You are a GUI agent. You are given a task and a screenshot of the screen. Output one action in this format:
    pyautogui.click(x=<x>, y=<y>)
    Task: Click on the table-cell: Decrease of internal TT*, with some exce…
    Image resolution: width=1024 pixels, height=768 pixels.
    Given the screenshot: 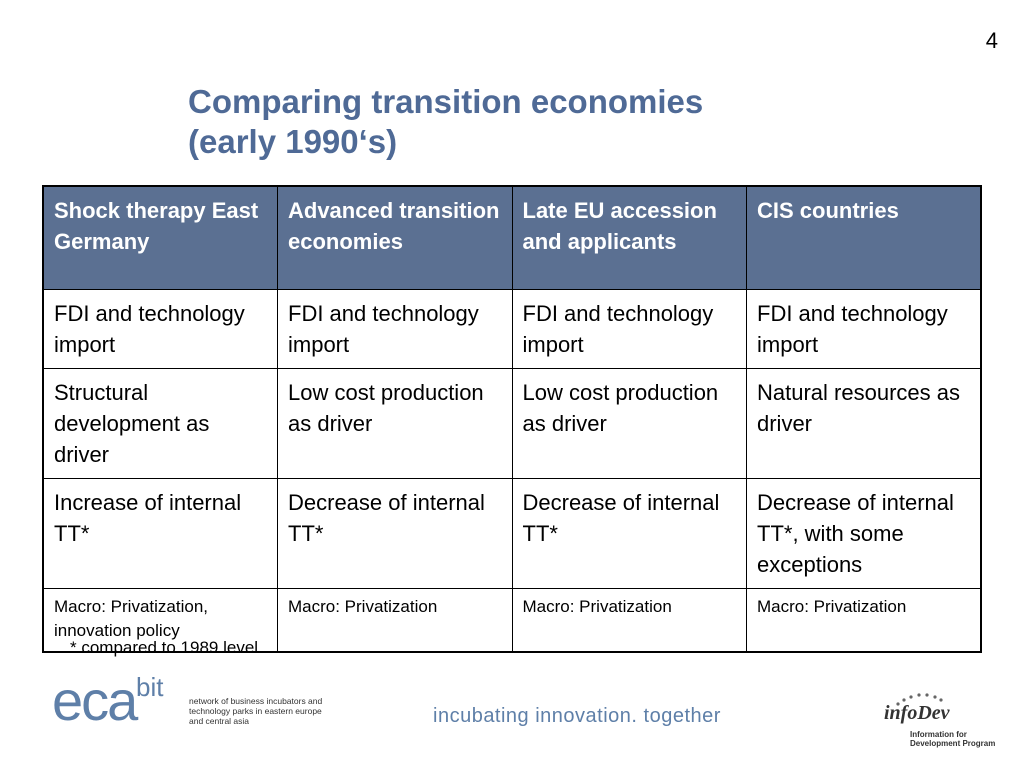 What is the action you would take?
    pyautogui.click(x=864, y=533)
    